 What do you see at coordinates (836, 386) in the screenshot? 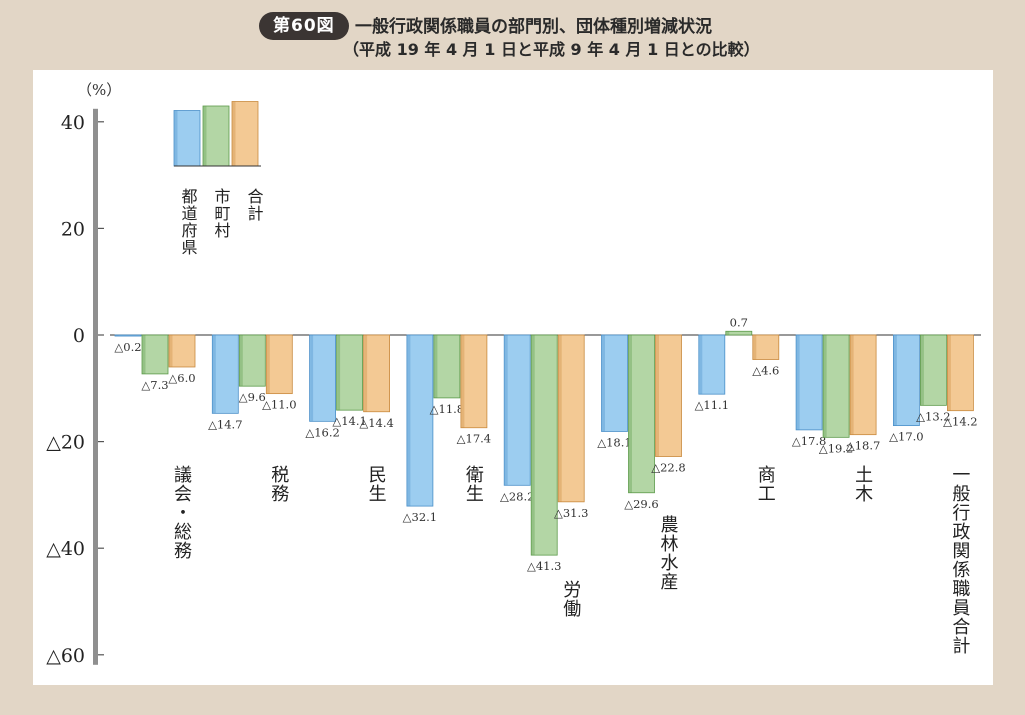
I see `bar-市町村-7` at bounding box center [836, 386].